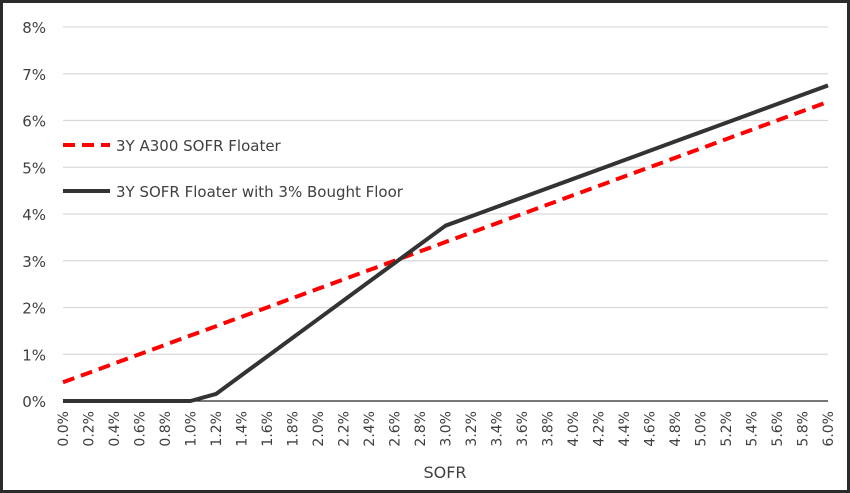 The height and width of the screenshot is (493, 850). Describe the element at coordinates (345, 429) in the screenshot. I see `x-tick-label: 2.2%` at that location.